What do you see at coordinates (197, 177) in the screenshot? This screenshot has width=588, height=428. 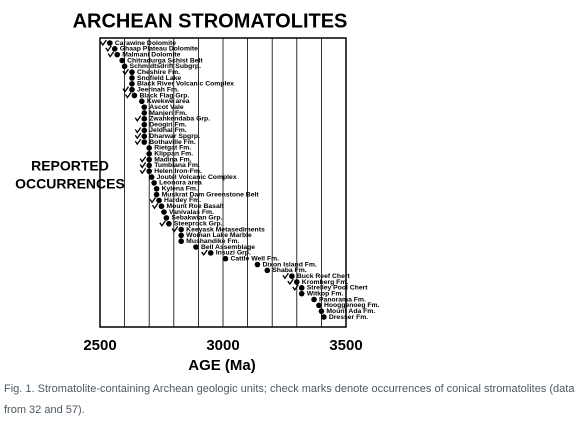 I see `point-label: Joutel Volcanic Complex` at bounding box center [197, 177].